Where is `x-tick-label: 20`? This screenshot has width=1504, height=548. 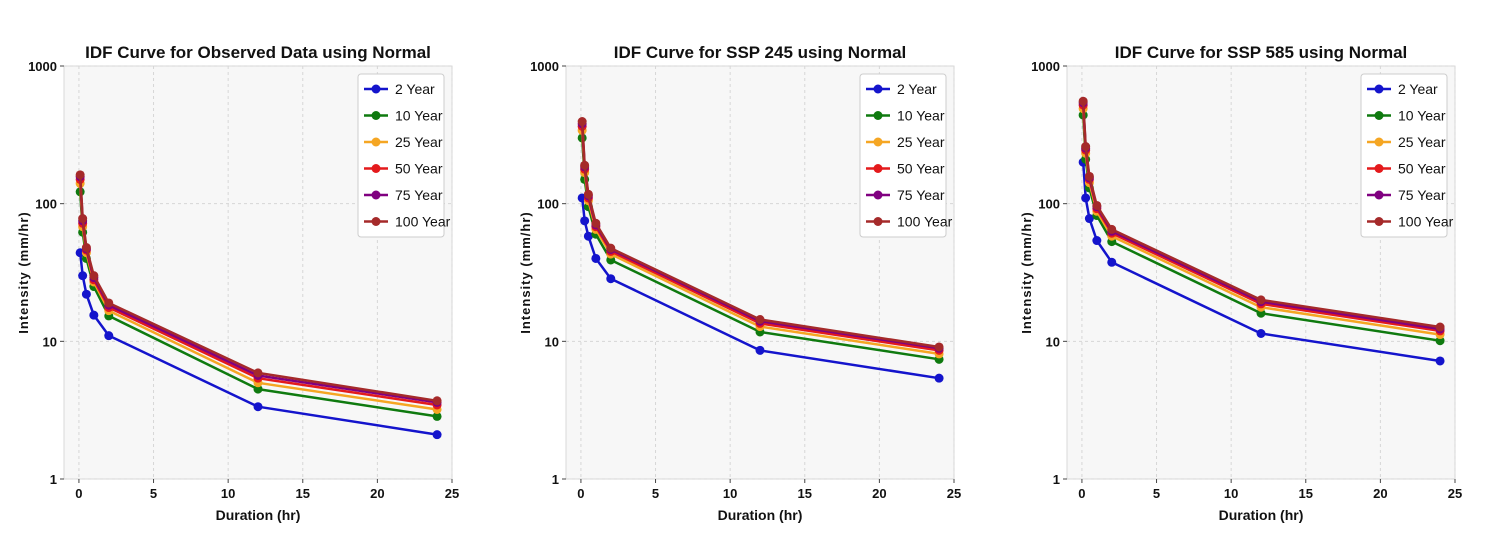 x-tick-label: 20 is located at coordinates (1380, 493).